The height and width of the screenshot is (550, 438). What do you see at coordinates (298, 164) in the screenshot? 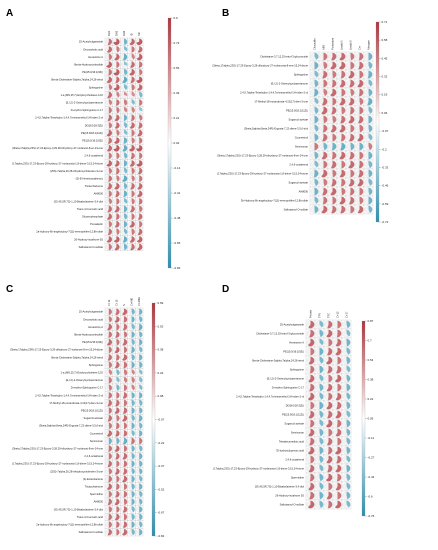
I see `row-label: 2,4,6-octatrienal` at bounding box center [298, 164].